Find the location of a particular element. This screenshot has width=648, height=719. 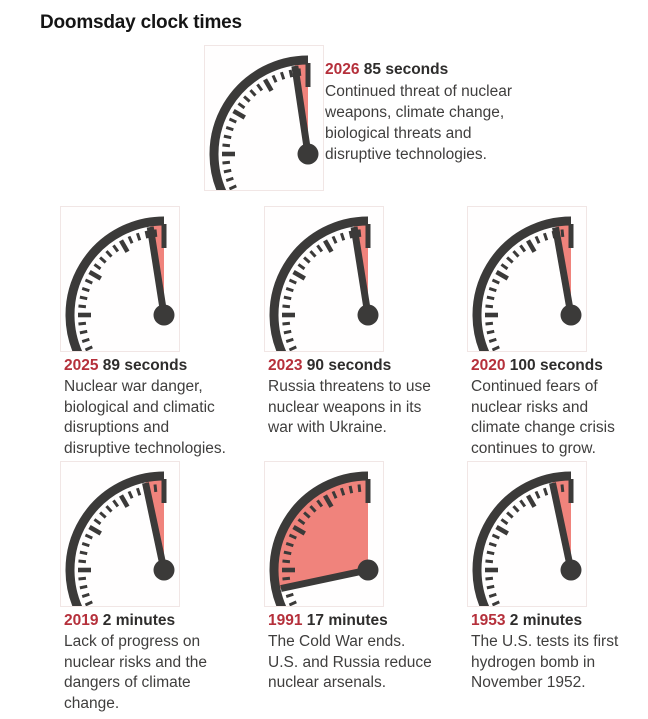

doomsday-clock-figure-1991 is located at coordinates (324, 534).